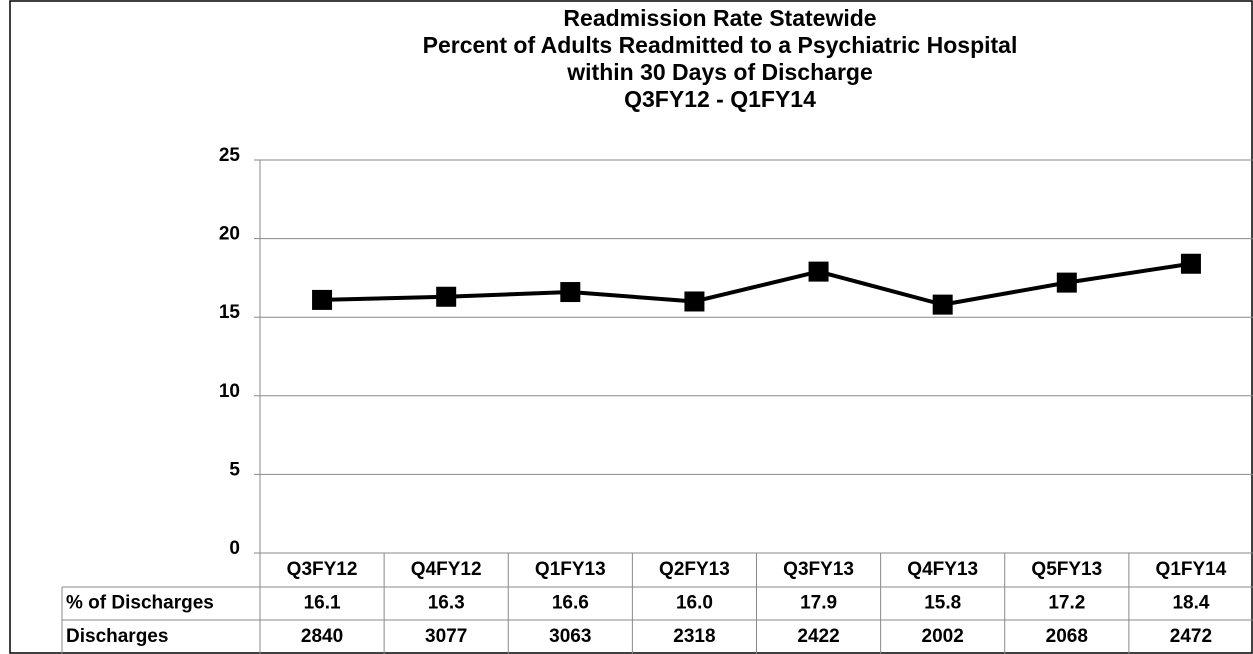 This screenshot has width=1253, height=654. Describe the element at coordinates (570, 603) in the screenshot. I see `data-label: 16.6` at that location.